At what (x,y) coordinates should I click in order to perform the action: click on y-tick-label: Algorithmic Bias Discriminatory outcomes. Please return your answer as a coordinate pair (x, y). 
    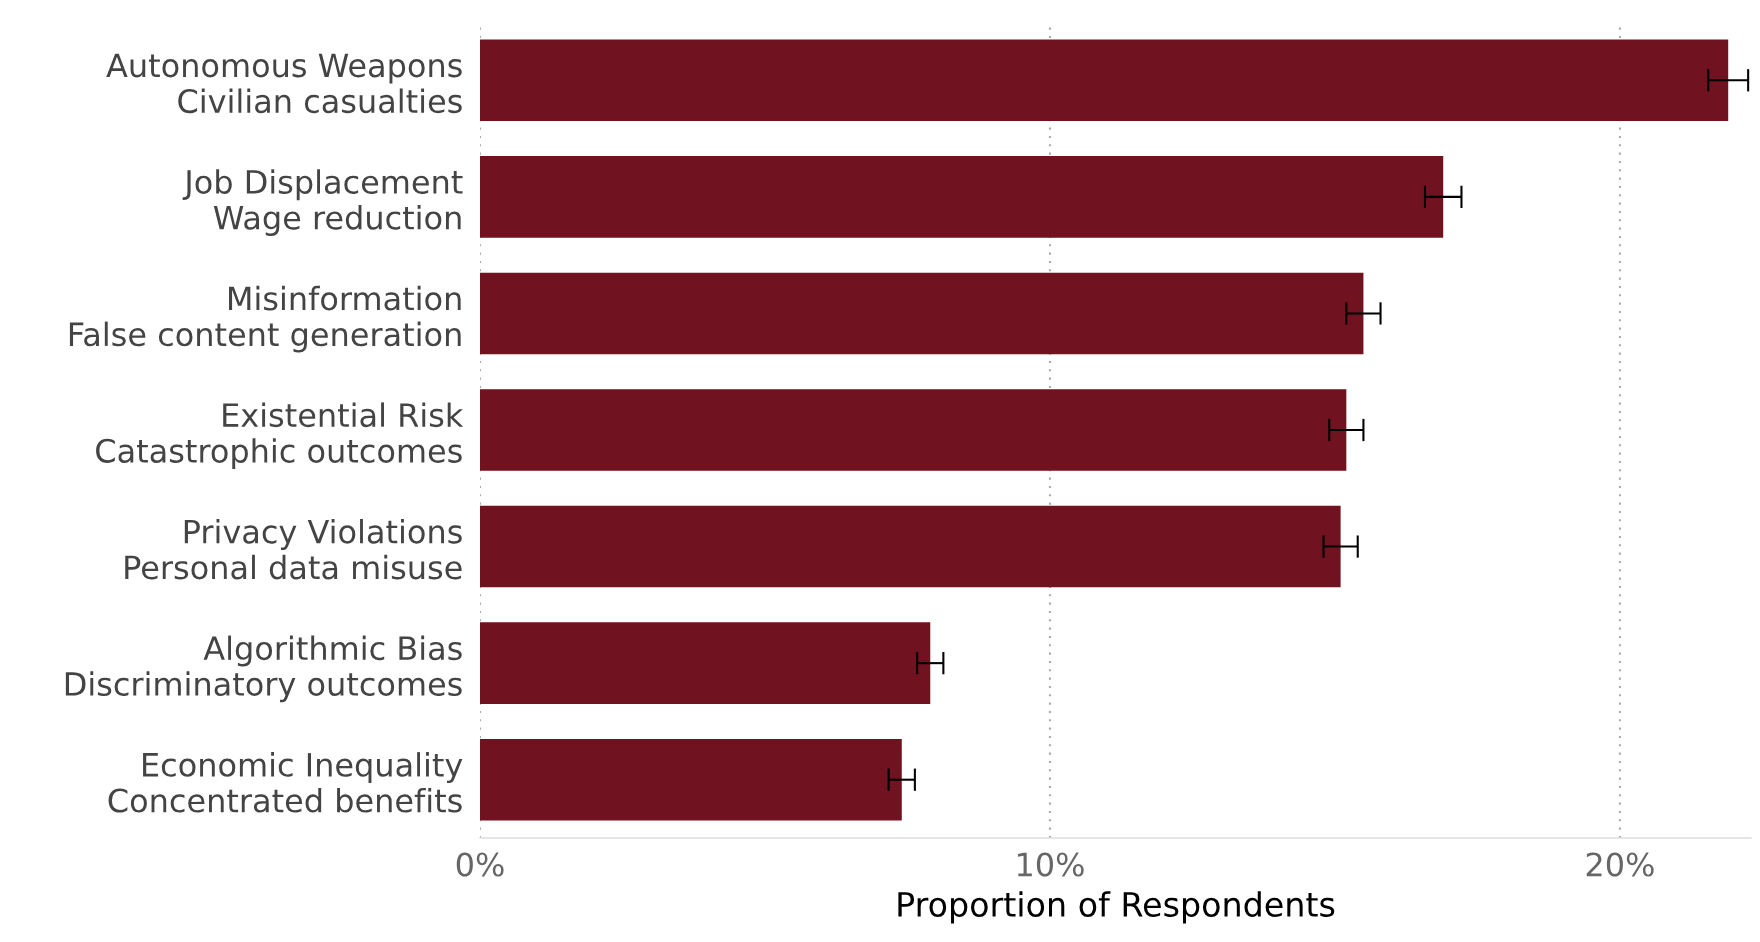
    Looking at the image, I should click on (263, 669).